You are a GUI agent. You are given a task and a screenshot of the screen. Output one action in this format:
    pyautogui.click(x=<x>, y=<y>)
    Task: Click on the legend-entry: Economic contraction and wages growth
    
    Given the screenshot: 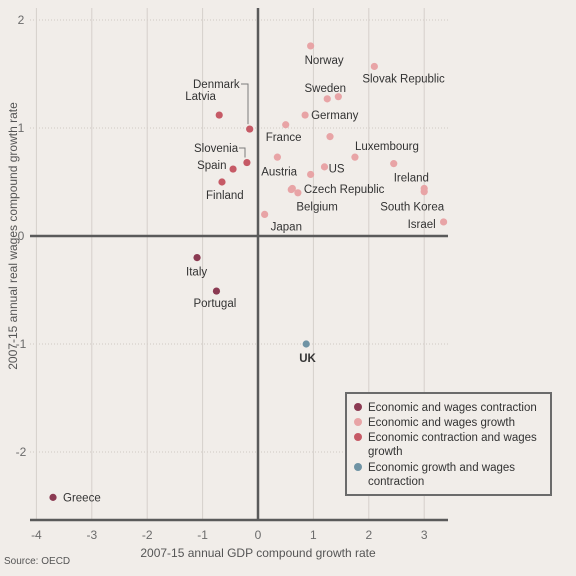 What is the action you would take?
    pyautogui.click(x=452, y=445)
    